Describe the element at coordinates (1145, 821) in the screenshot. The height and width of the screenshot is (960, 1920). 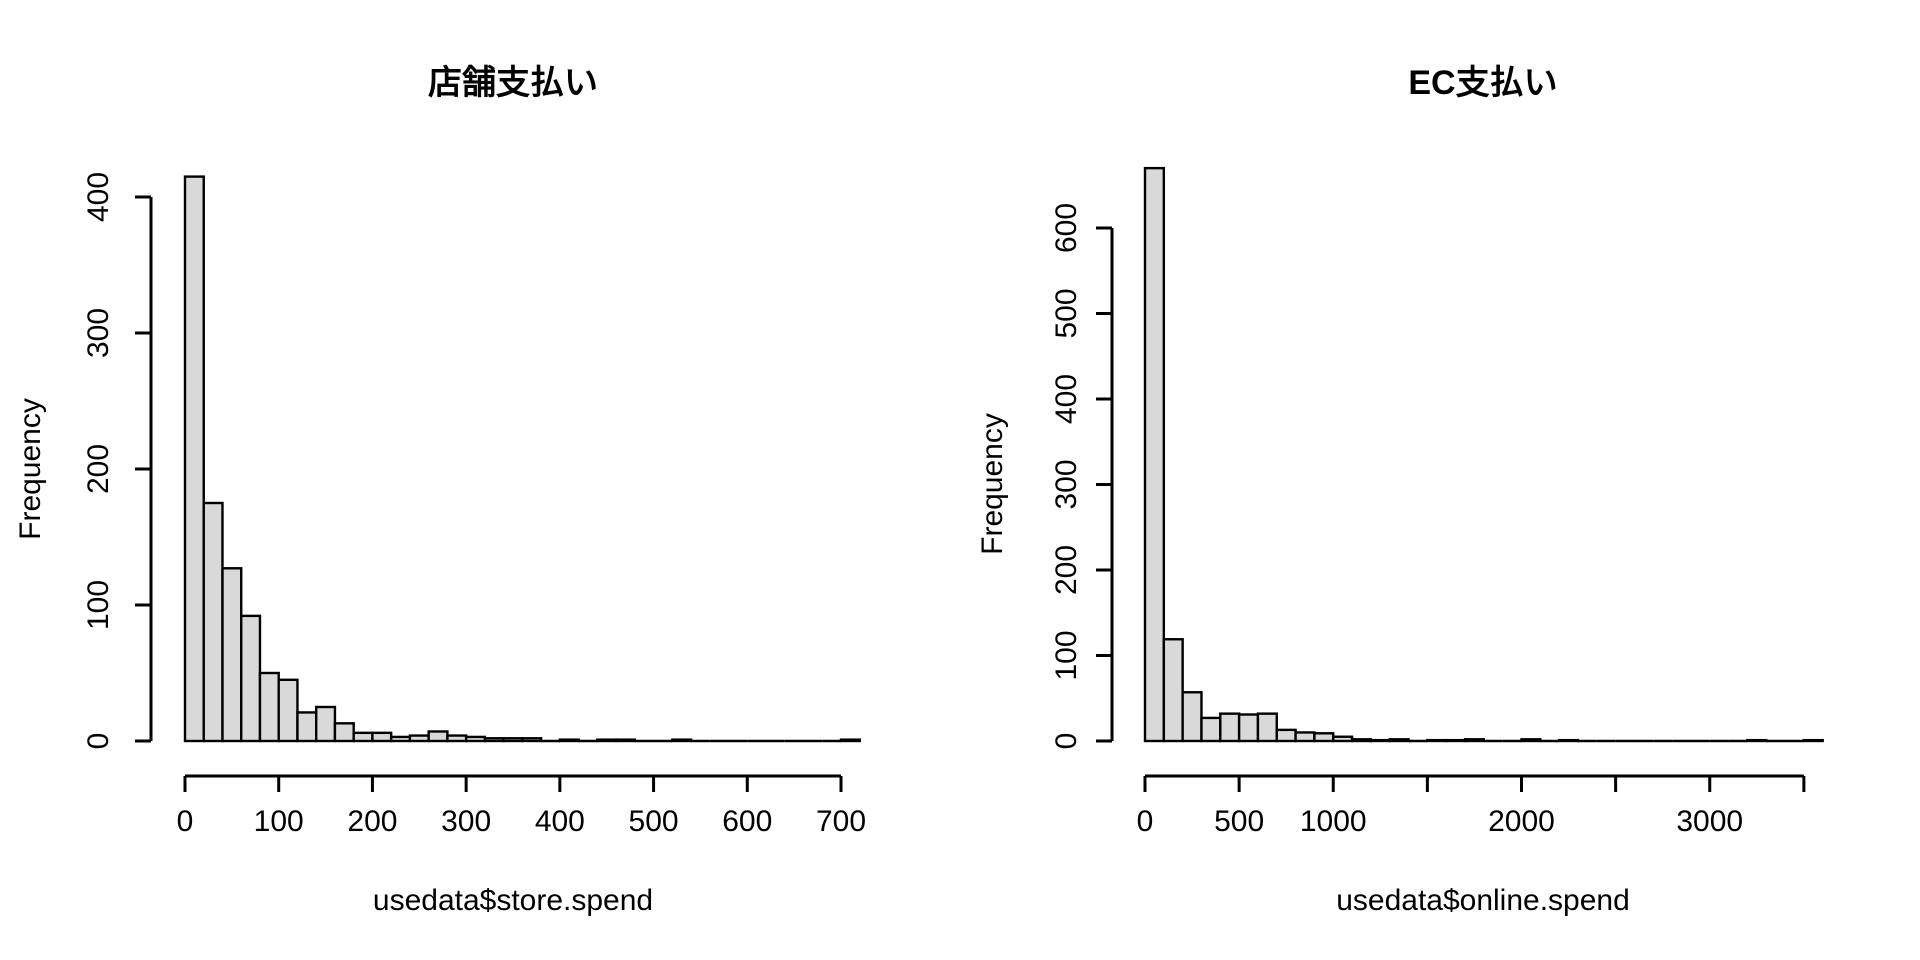
I see `right-x-tick-label-0: 0` at that location.